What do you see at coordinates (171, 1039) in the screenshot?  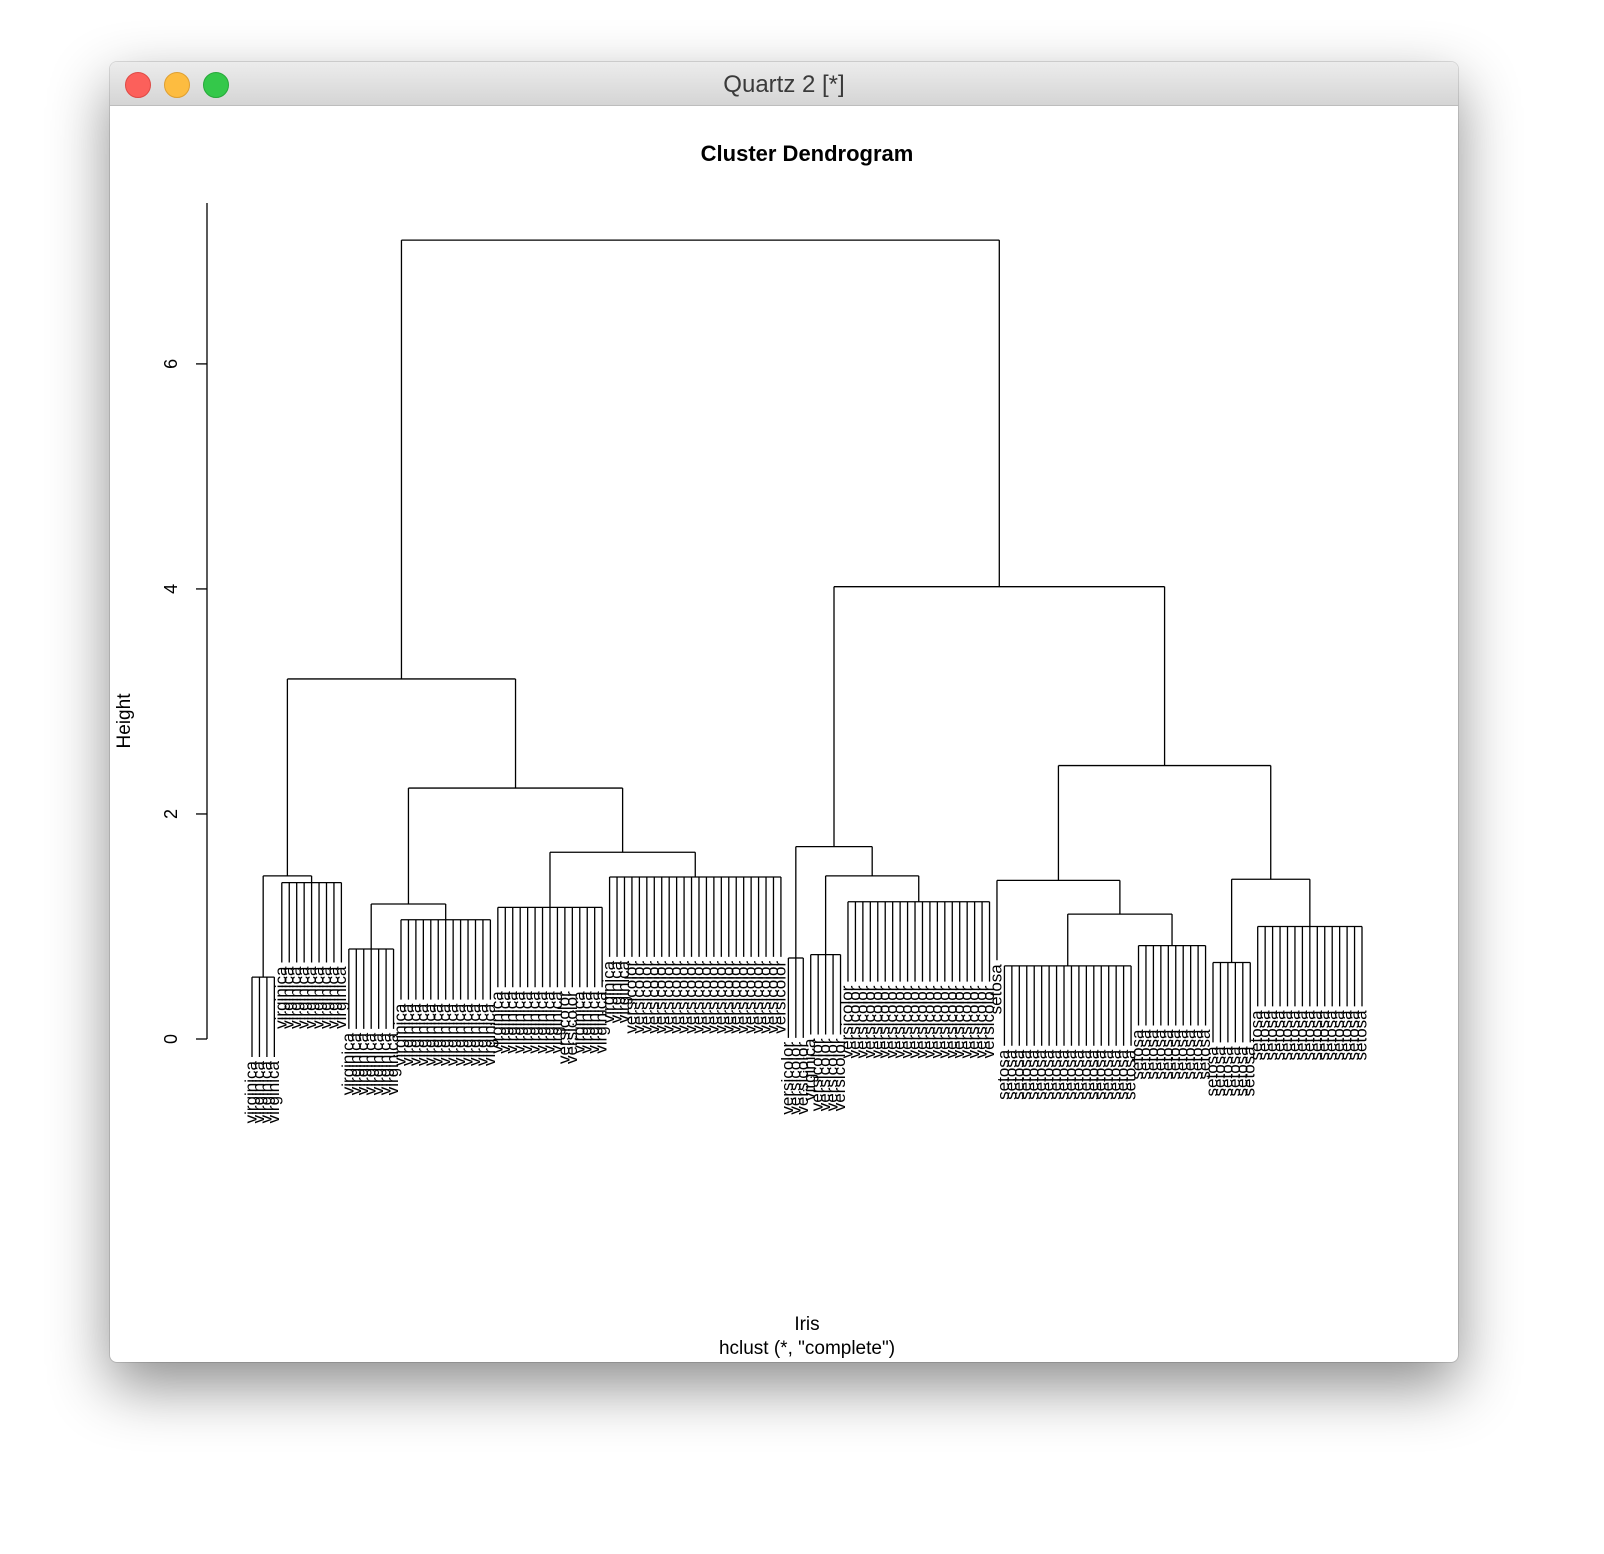 I see `y-tick-label: 0` at bounding box center [171, 1039].